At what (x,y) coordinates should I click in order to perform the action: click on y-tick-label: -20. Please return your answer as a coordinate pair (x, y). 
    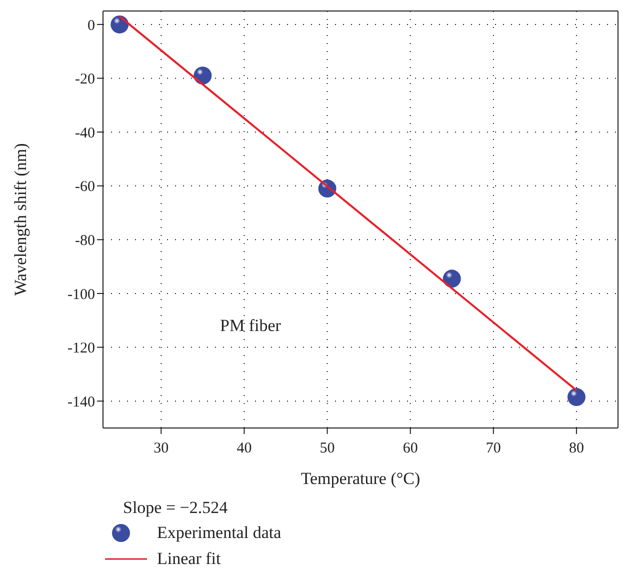
    Looking at the image, I should click on (85, 80).